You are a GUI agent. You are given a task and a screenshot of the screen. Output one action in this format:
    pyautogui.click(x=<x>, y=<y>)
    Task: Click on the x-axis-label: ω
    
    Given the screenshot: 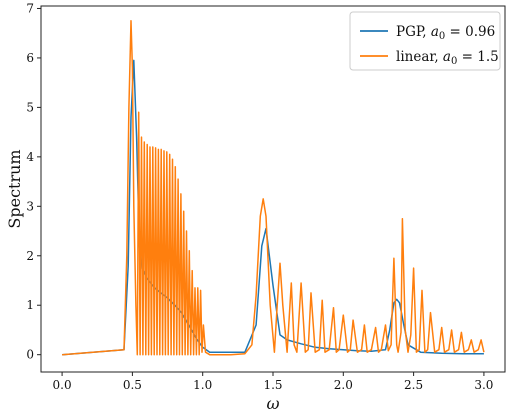 What is the action you would take?
    pyautogui.click(x=272, y=403)
    